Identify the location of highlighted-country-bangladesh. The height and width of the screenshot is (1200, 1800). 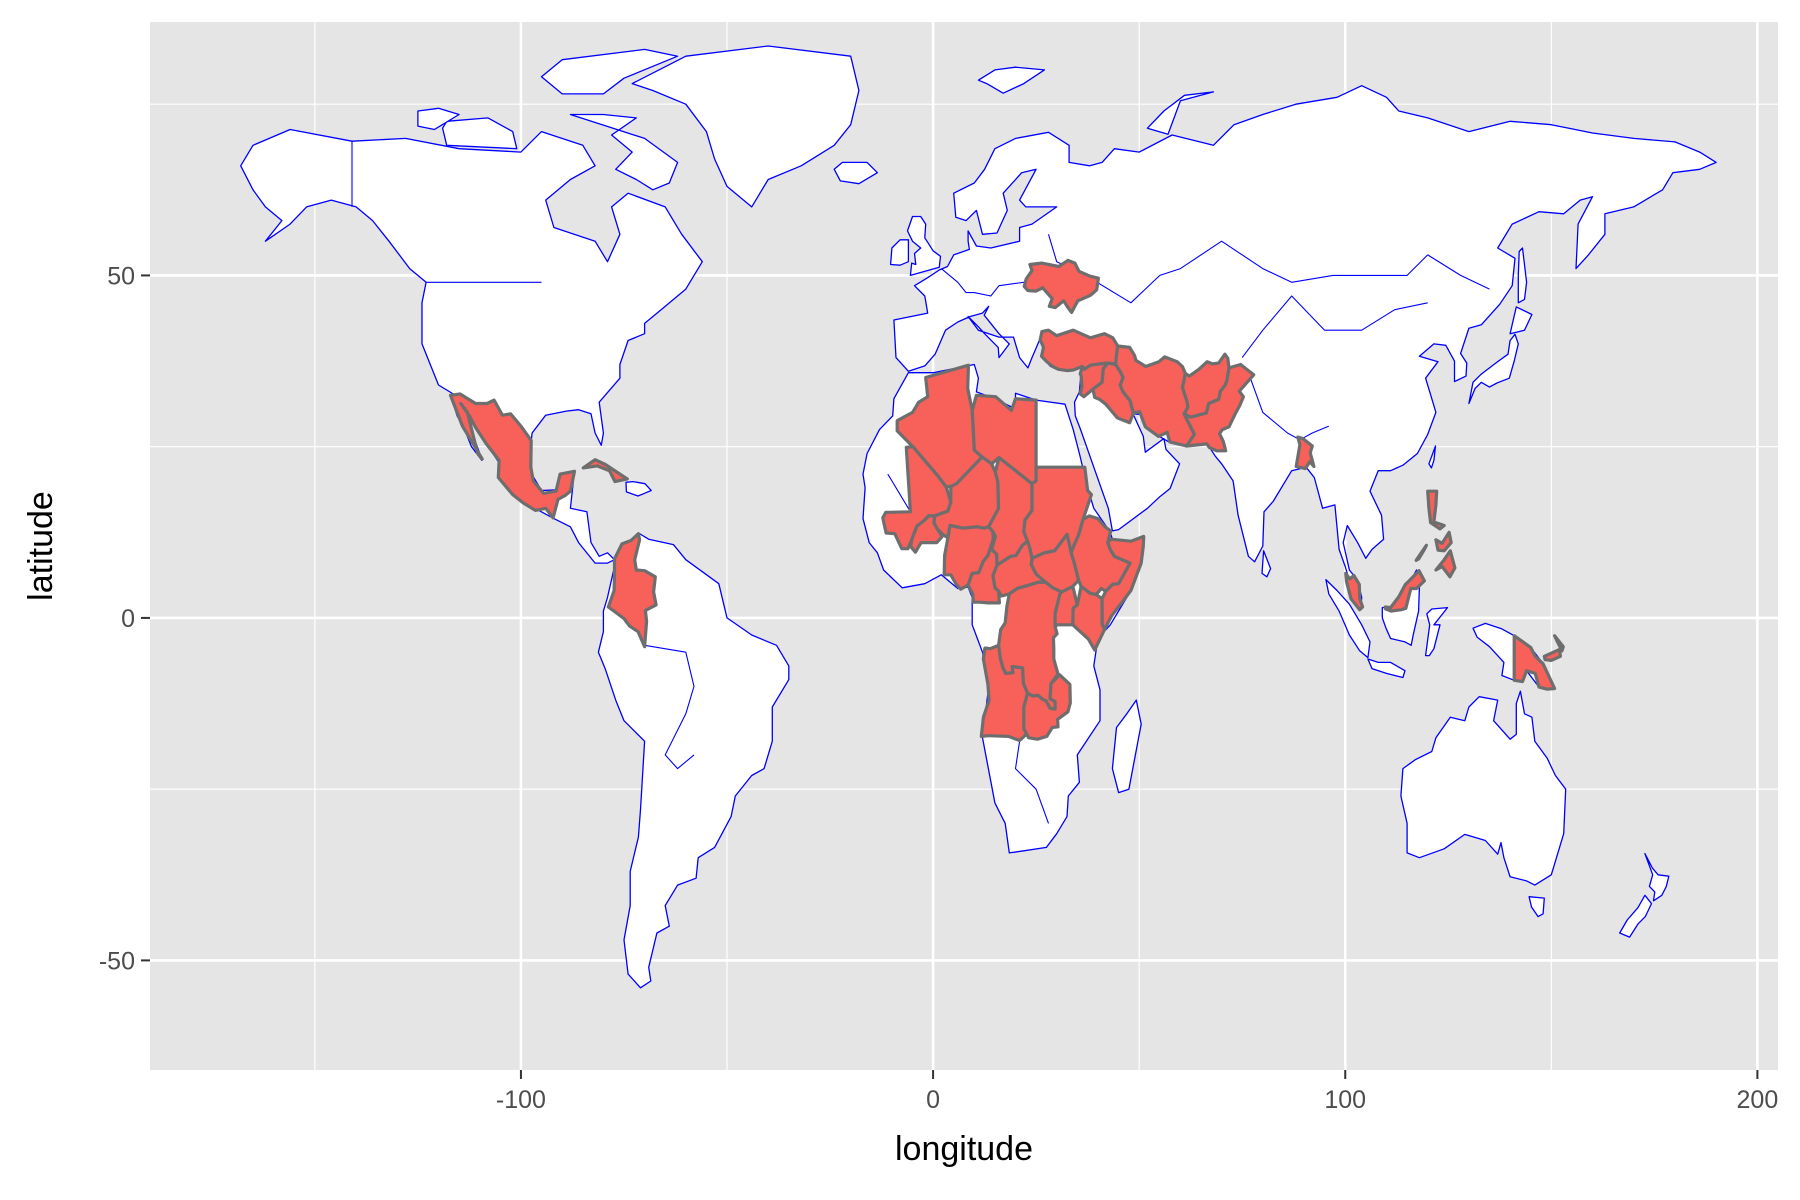
(1305, 453).